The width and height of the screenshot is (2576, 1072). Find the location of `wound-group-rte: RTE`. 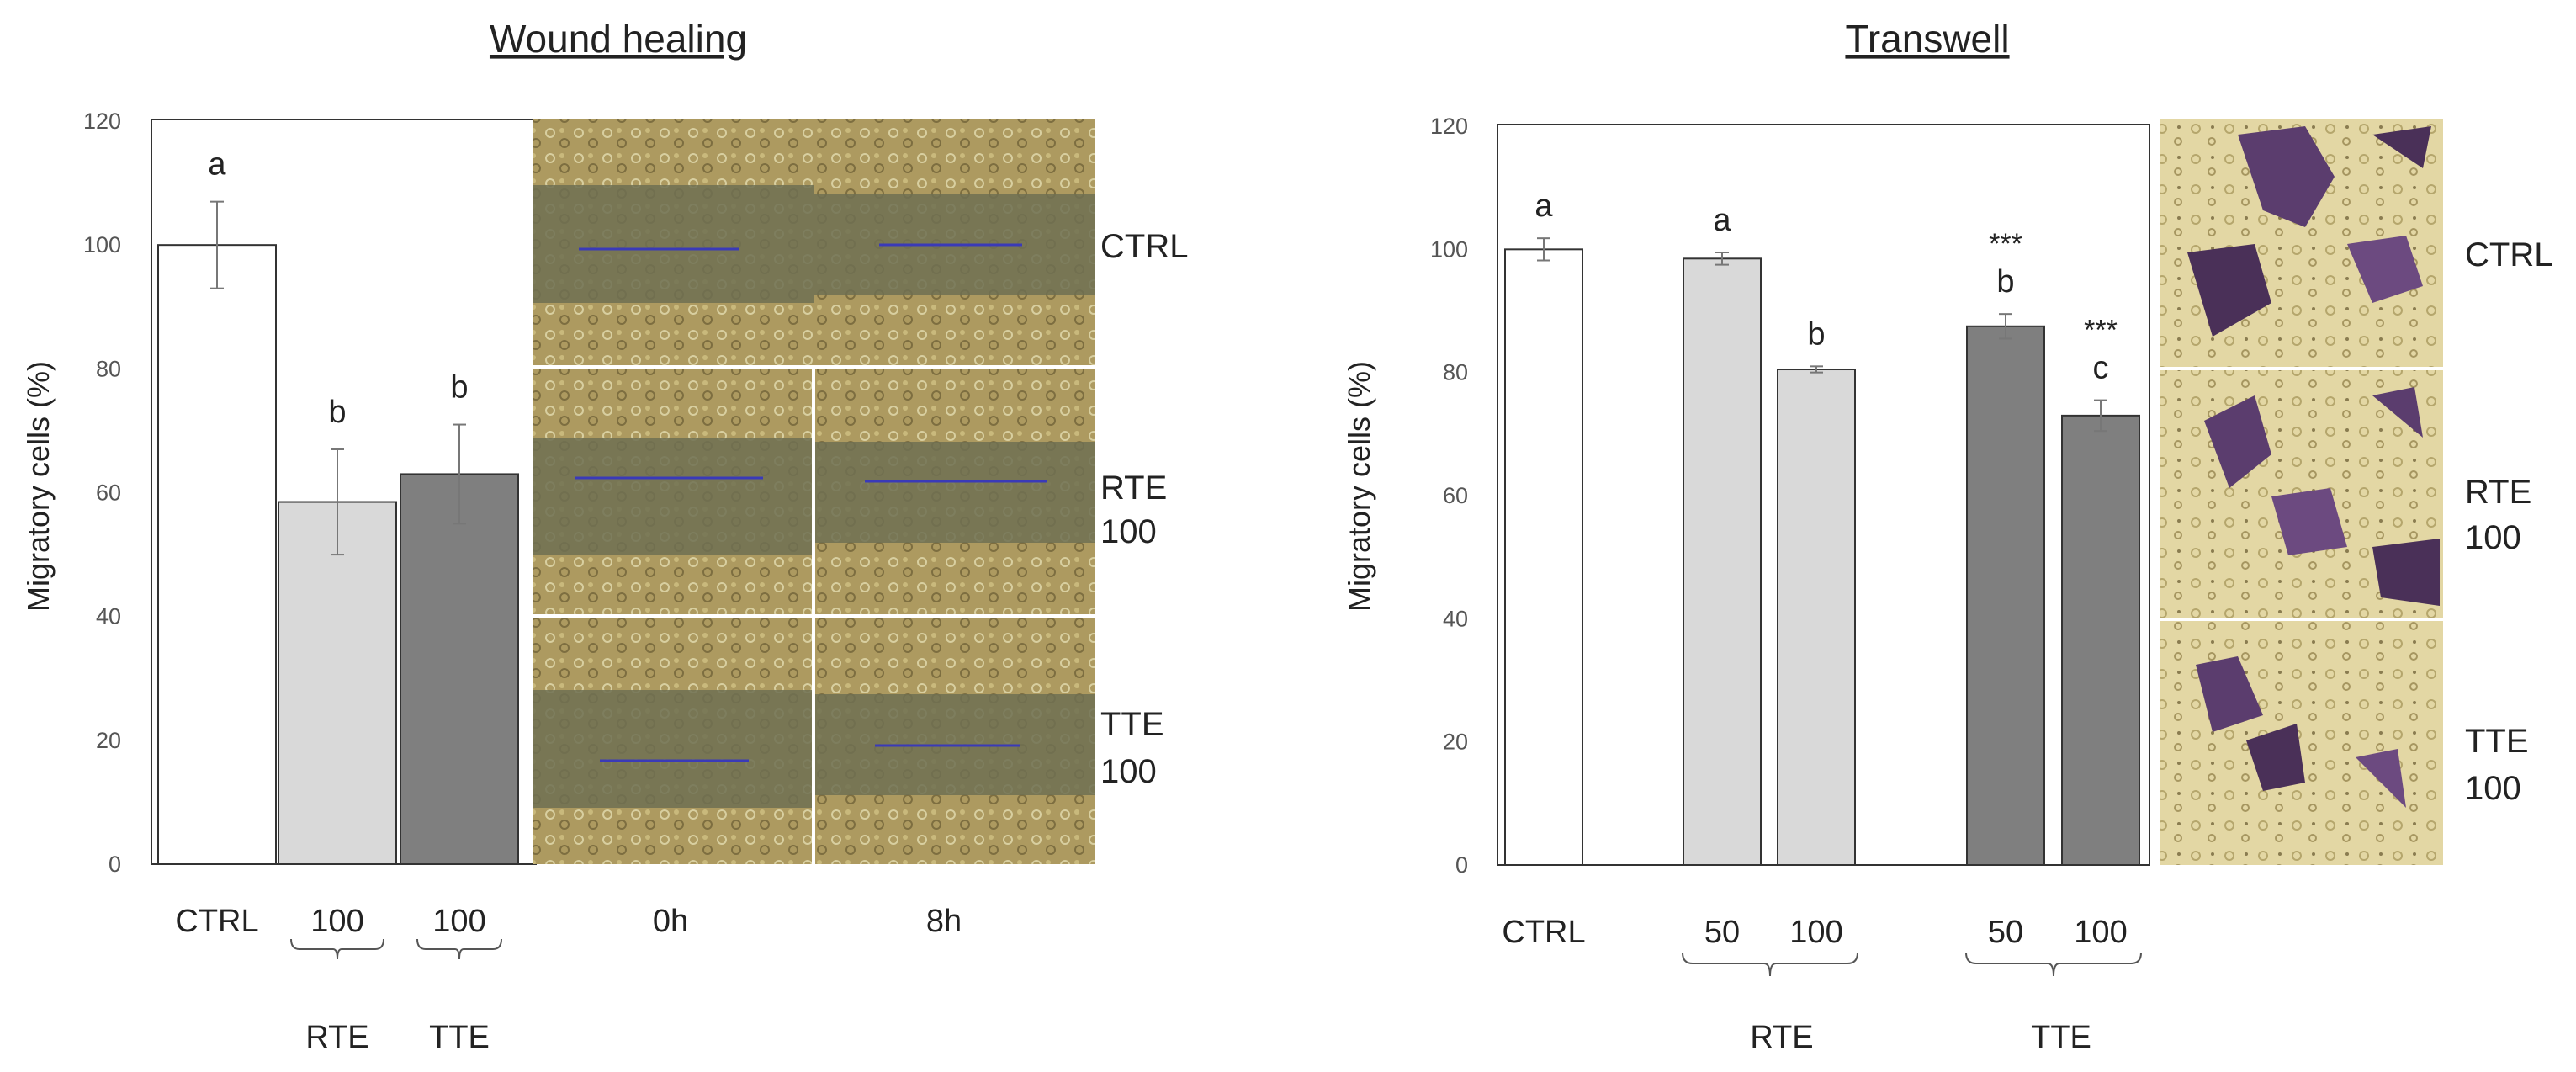

wound-group-rte: RTE is located at coordinates (336, 1037).